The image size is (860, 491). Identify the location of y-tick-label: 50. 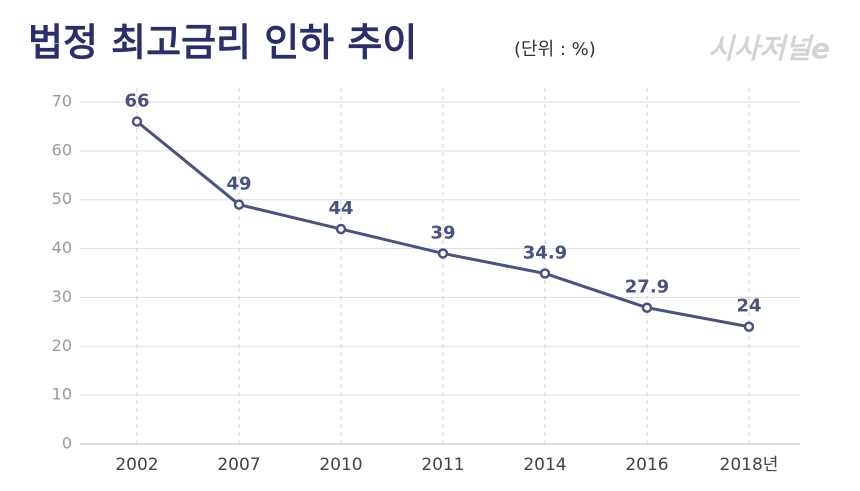
(62, 198).